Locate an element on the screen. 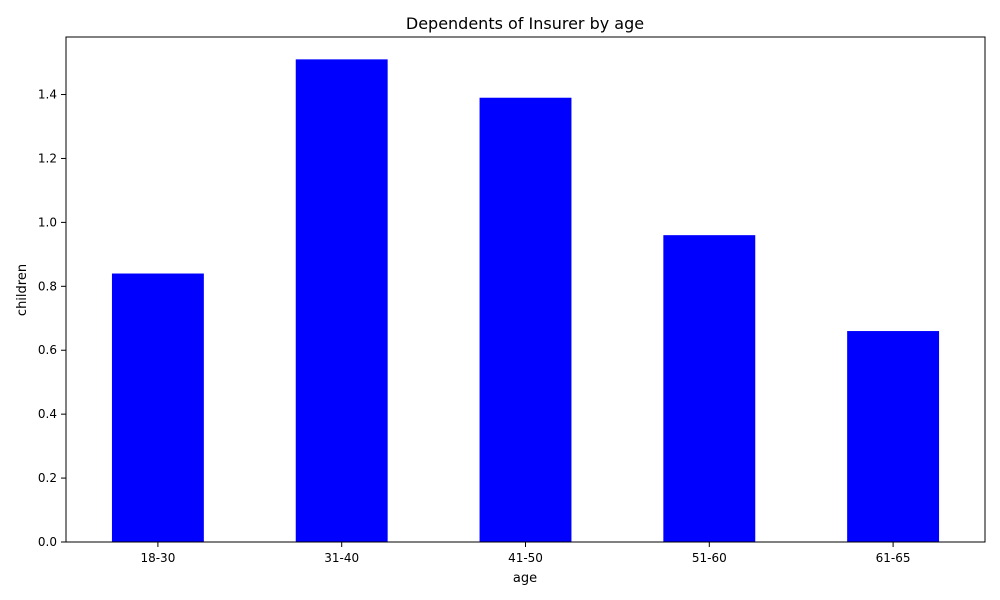  y-tick-label: 0.8 is located at coordinates (47, 286).